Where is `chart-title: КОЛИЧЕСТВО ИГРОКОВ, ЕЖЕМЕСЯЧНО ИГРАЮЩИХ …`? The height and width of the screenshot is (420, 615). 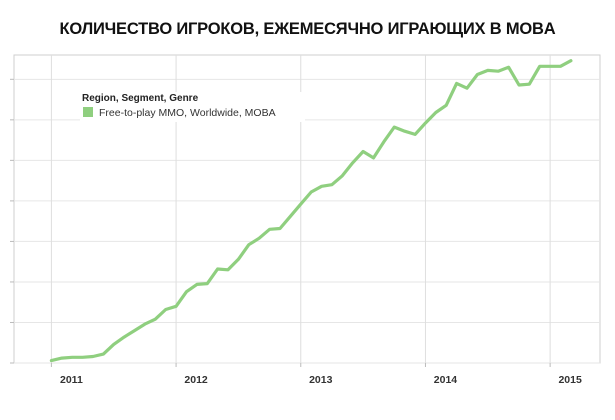 chart-title: КОЛИЧЕСТВО ИГРОКОВ, ЕЖЕМЕСЯЧНО ИГРАЮЩИХ … is located at coordinates (307, 29).